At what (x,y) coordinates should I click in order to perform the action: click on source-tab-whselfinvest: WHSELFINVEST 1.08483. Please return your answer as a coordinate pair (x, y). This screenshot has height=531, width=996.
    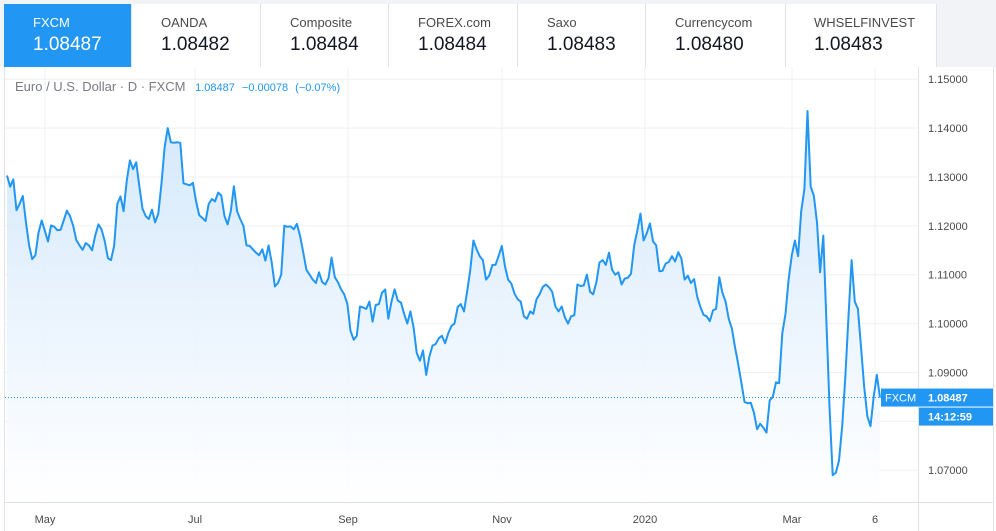
    Looking at the image, I should click on (861, 35).